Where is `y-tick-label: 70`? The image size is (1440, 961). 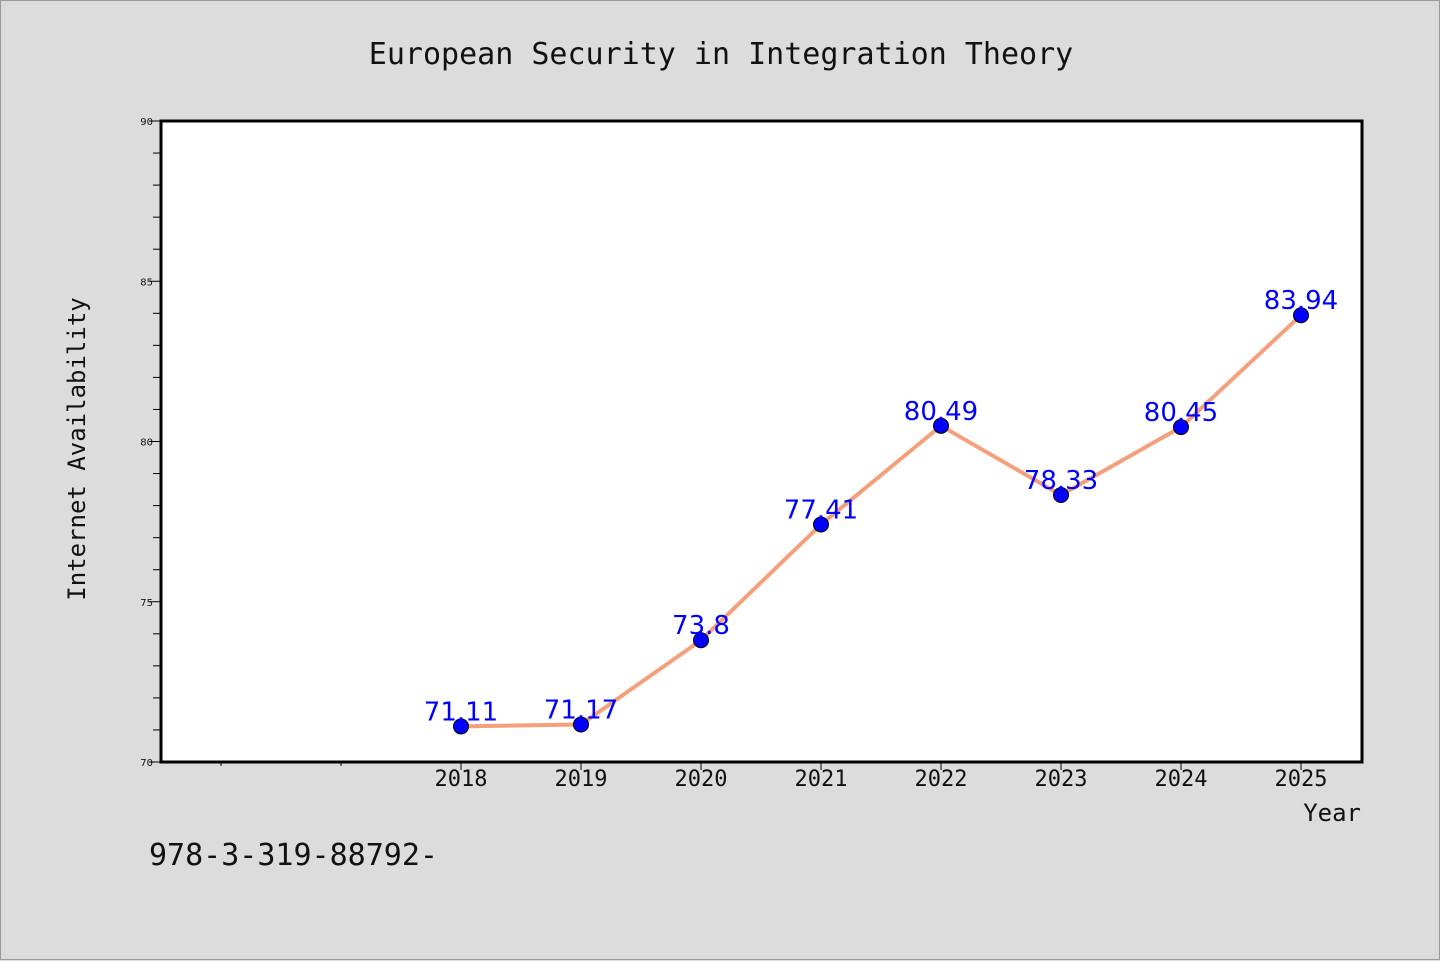
y-tick-label: 70 is located at coordinates (146, 763).